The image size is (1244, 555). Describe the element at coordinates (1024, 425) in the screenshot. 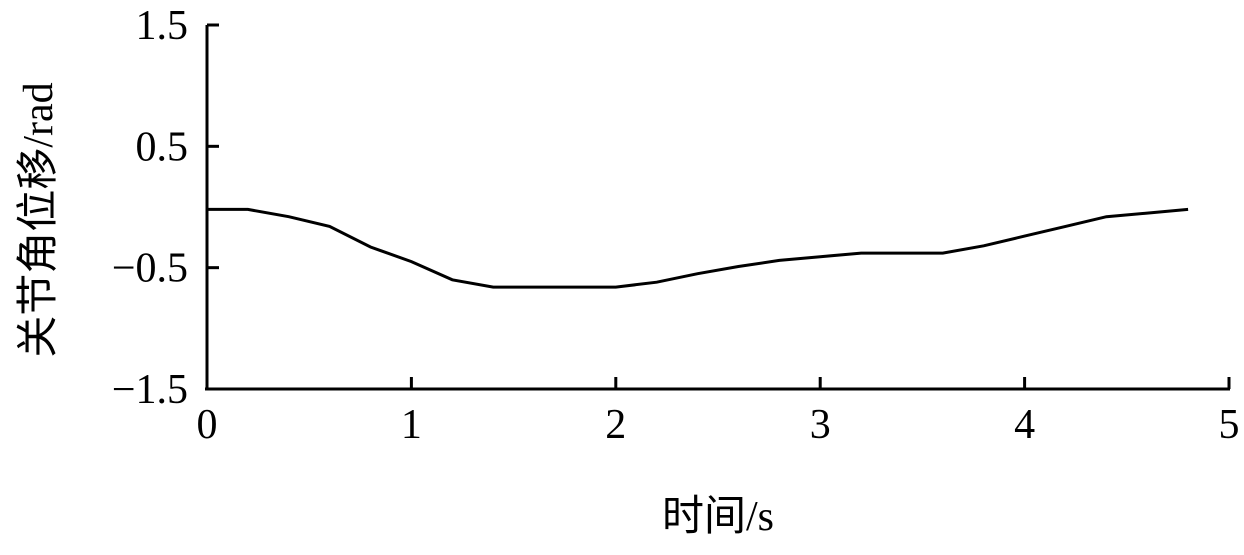

I see `x-tick-label: 4` at that location.